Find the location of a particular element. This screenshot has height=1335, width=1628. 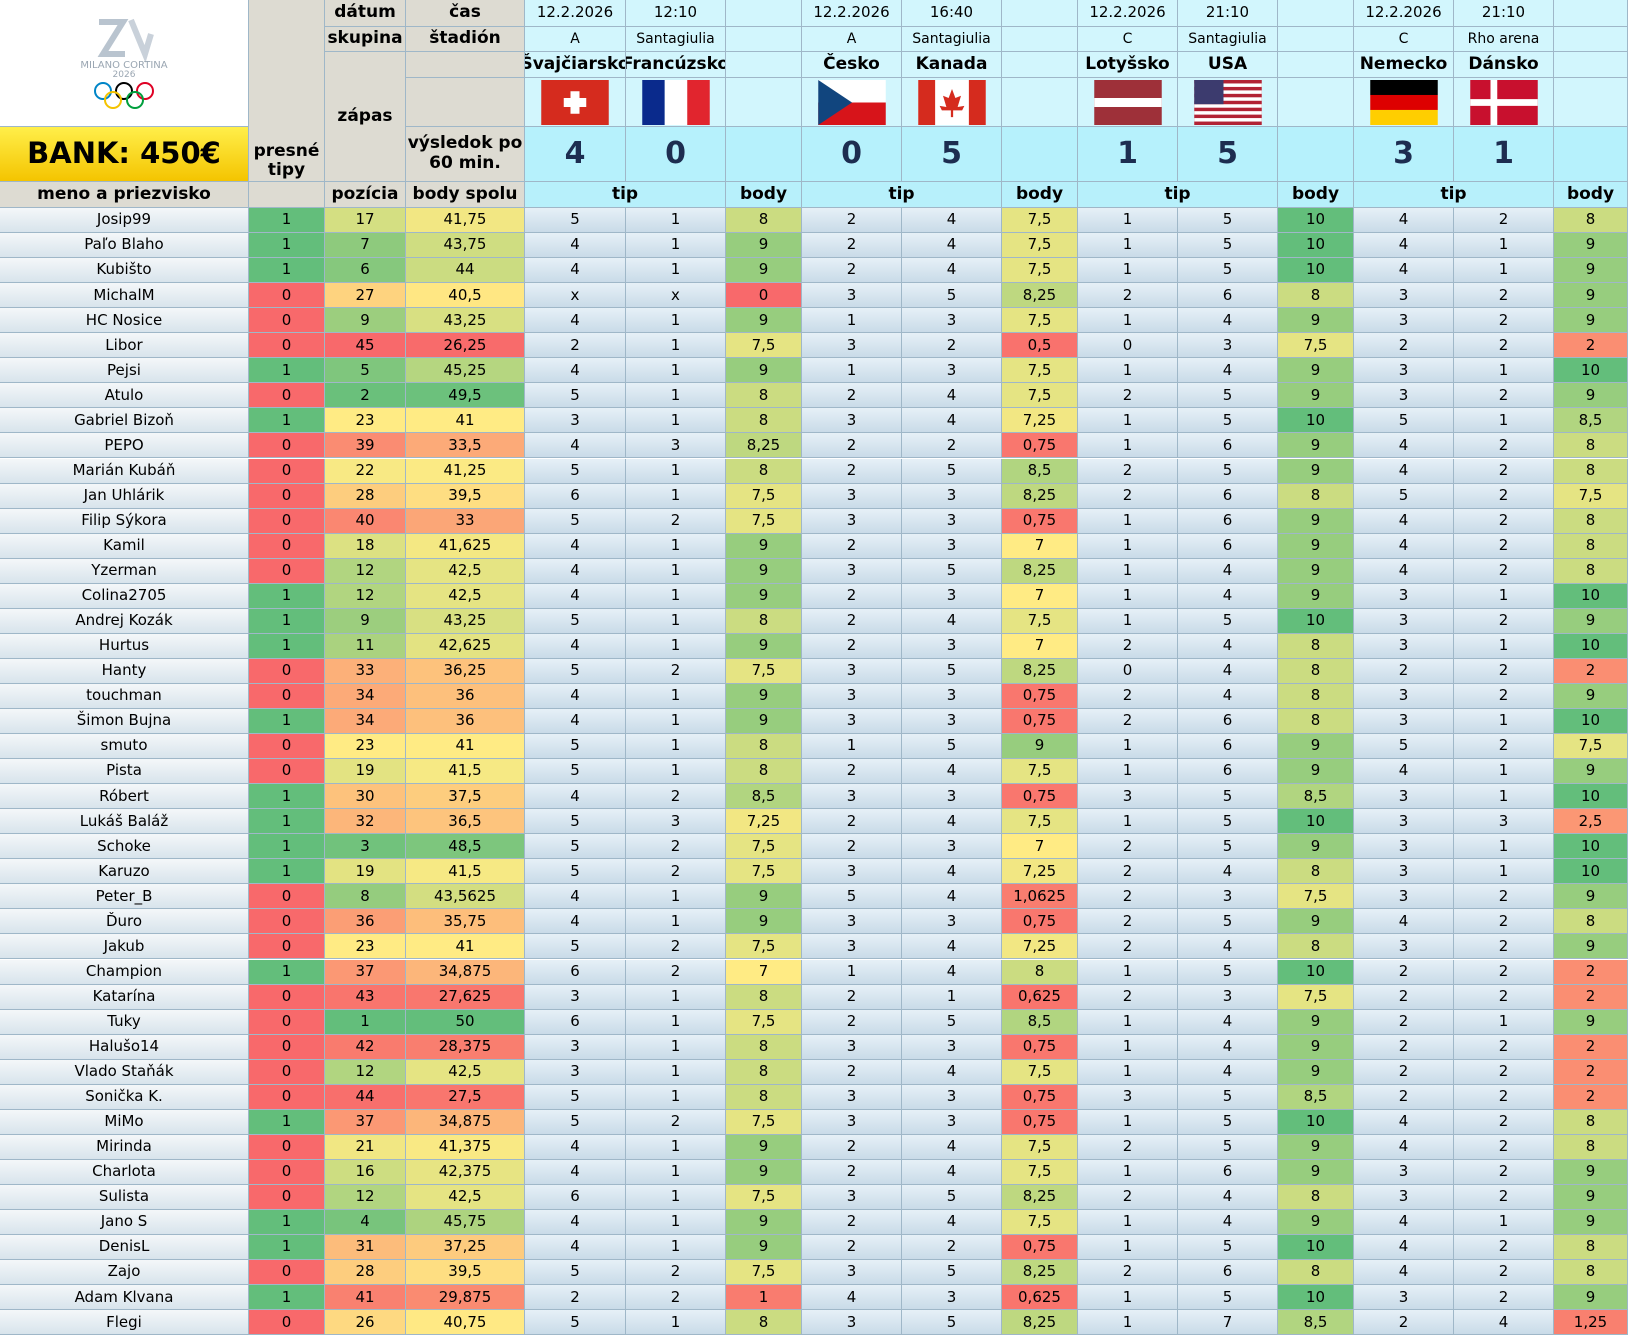

switzerland-flag-cell is located at coordinates (575, 102).